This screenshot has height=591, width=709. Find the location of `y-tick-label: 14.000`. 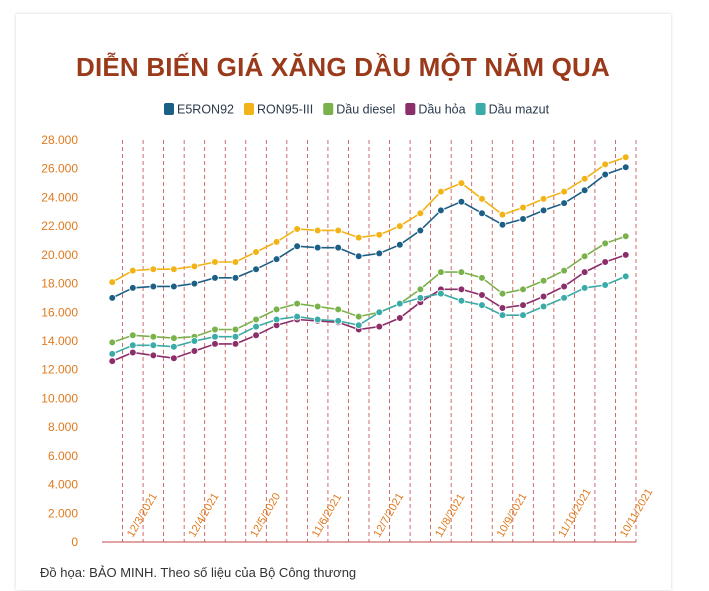

y-tick-label: 14.000 is located at coordinates (59, 341).